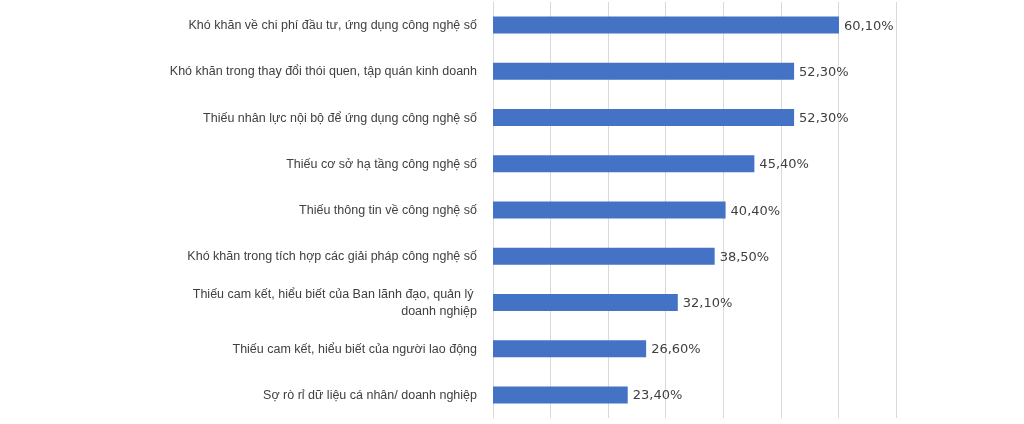 The height and width of the screenshot is (424, 1024). What do you see at coordinates (755, 210) in the screenshot?
I see `data-label: 40,40%` at bounding box center [755, 210].